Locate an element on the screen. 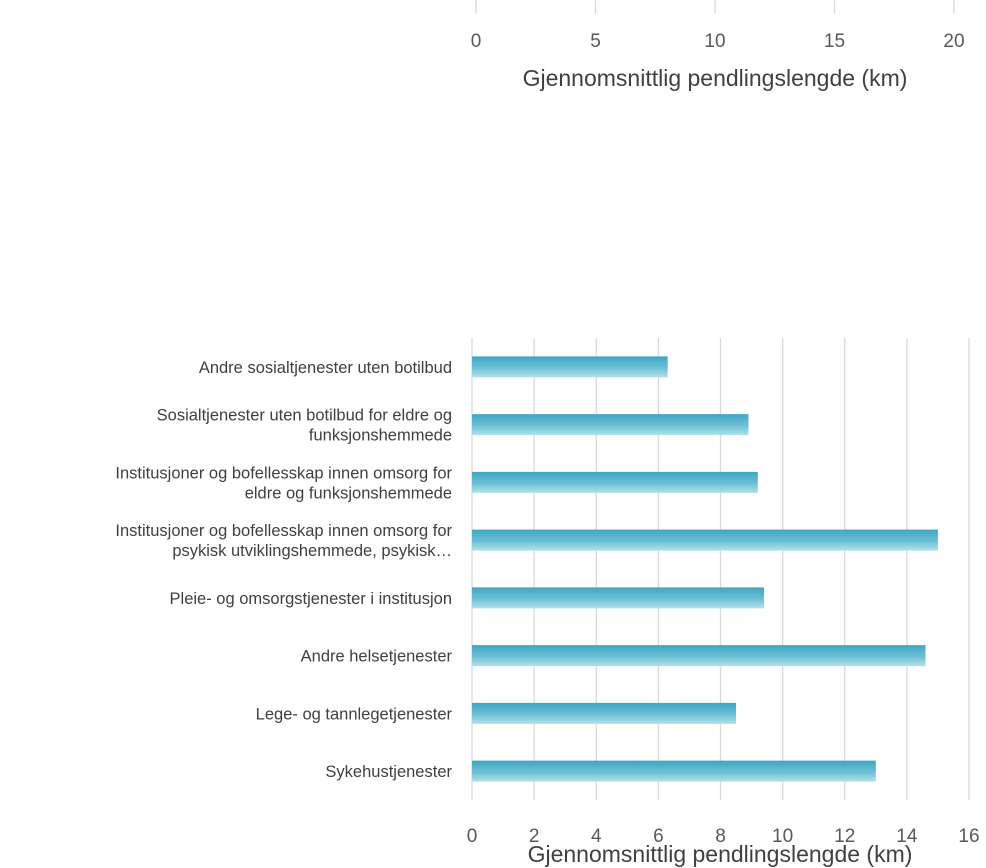 This screenshot has width=986, height=868. bottom-x-tick-label: 2 is located at coordinates (534, 836).